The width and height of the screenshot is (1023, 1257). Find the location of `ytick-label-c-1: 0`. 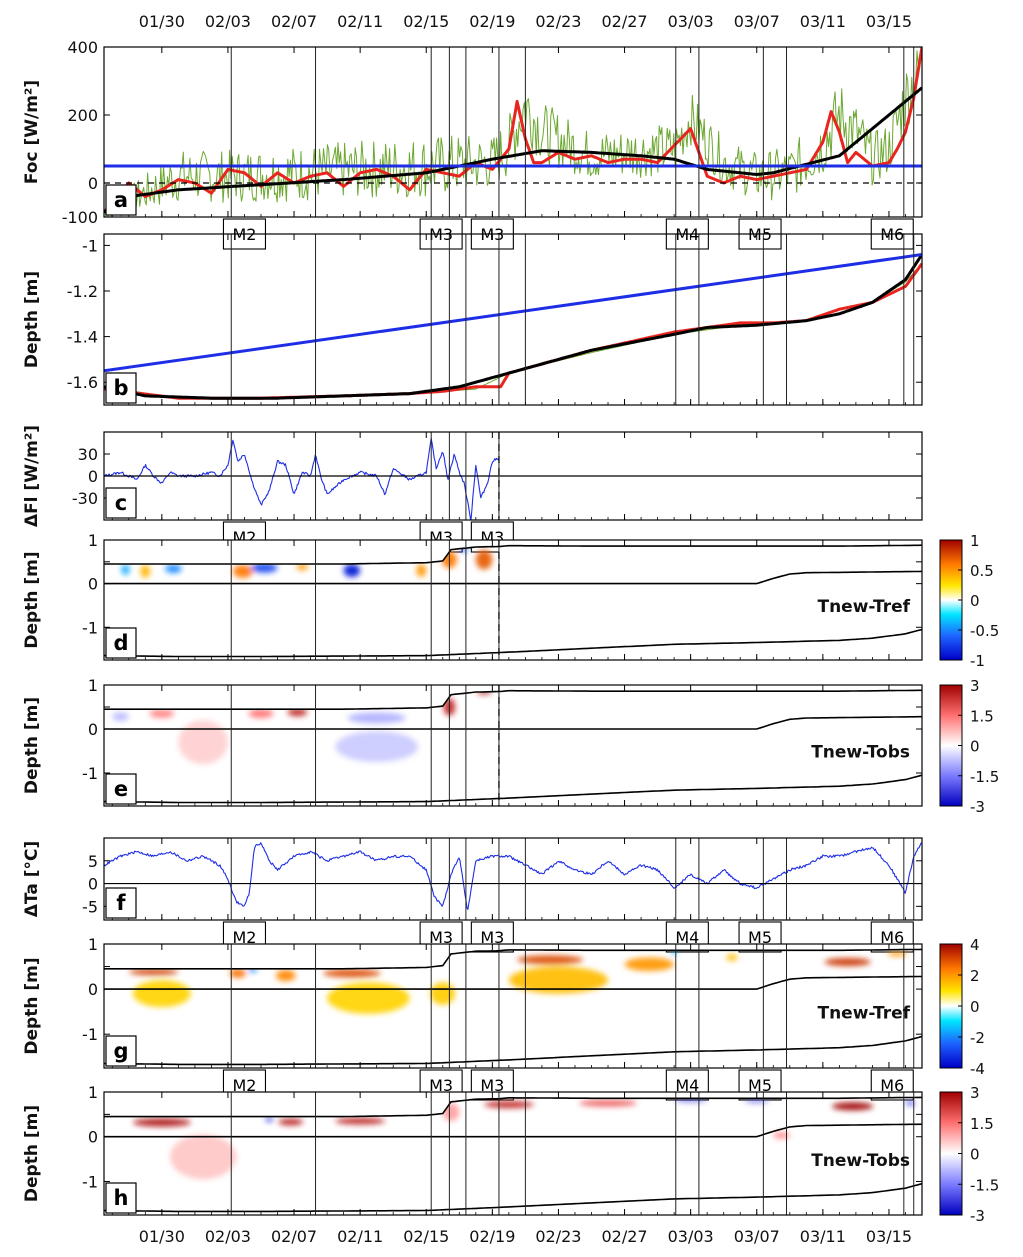

ytick-label-c-1: 0 is located at coordinates (93, 476).